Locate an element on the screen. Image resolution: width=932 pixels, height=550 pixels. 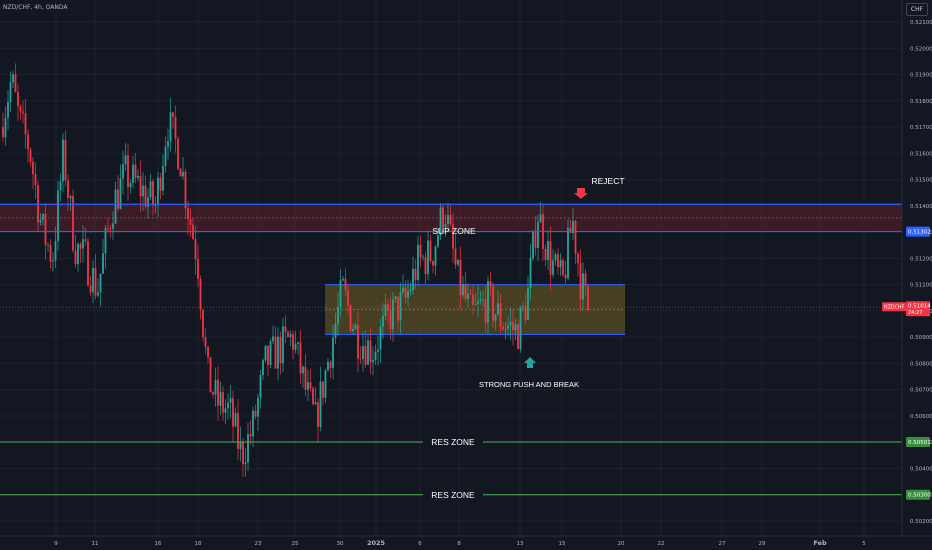
time-tick-label: 5 is located at coordinates (864, 544).